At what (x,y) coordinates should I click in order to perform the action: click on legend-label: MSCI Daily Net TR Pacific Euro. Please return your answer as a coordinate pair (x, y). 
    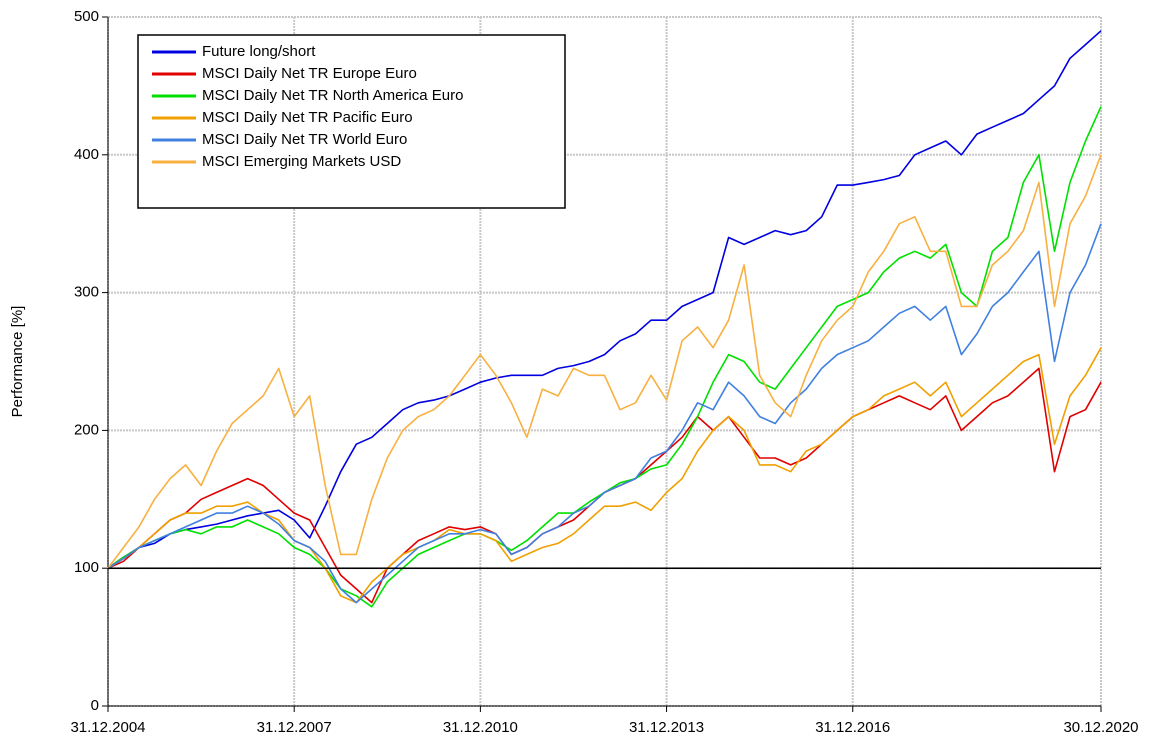
    Looking at the image, I should click on (307, 117).